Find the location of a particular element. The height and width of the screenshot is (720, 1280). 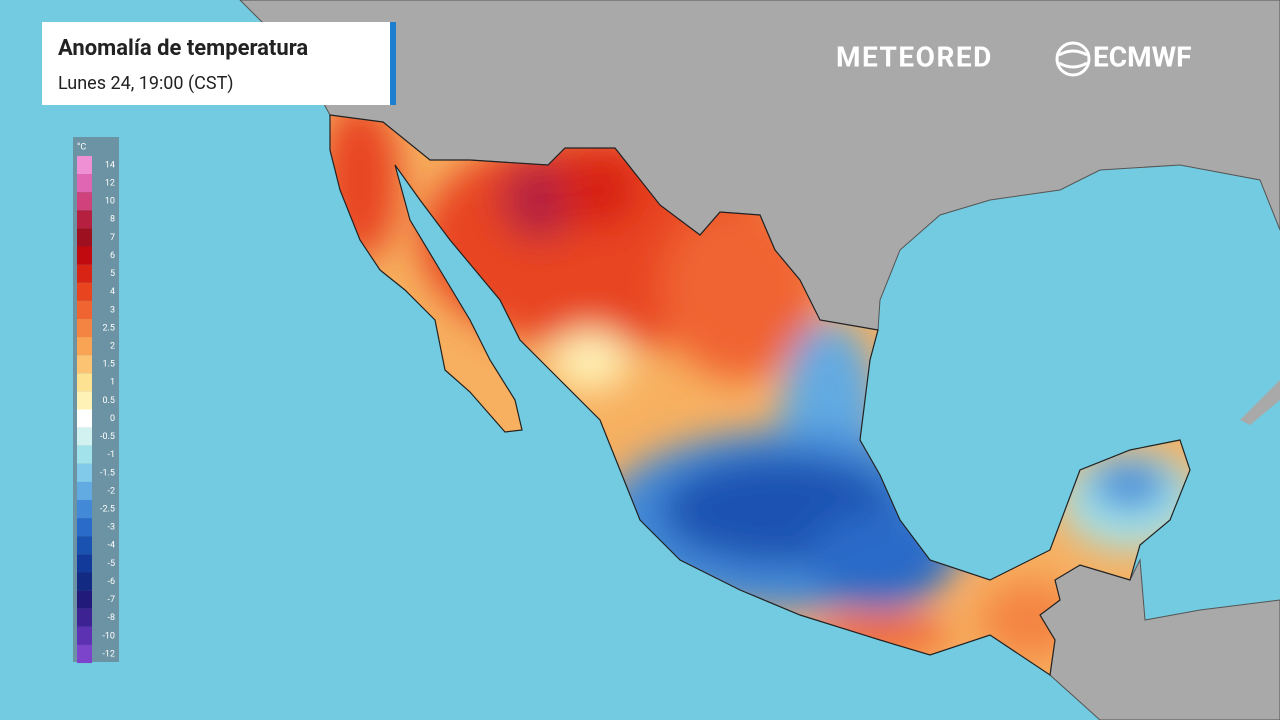

legend-unit: °C is located at coordinates (81, 147).